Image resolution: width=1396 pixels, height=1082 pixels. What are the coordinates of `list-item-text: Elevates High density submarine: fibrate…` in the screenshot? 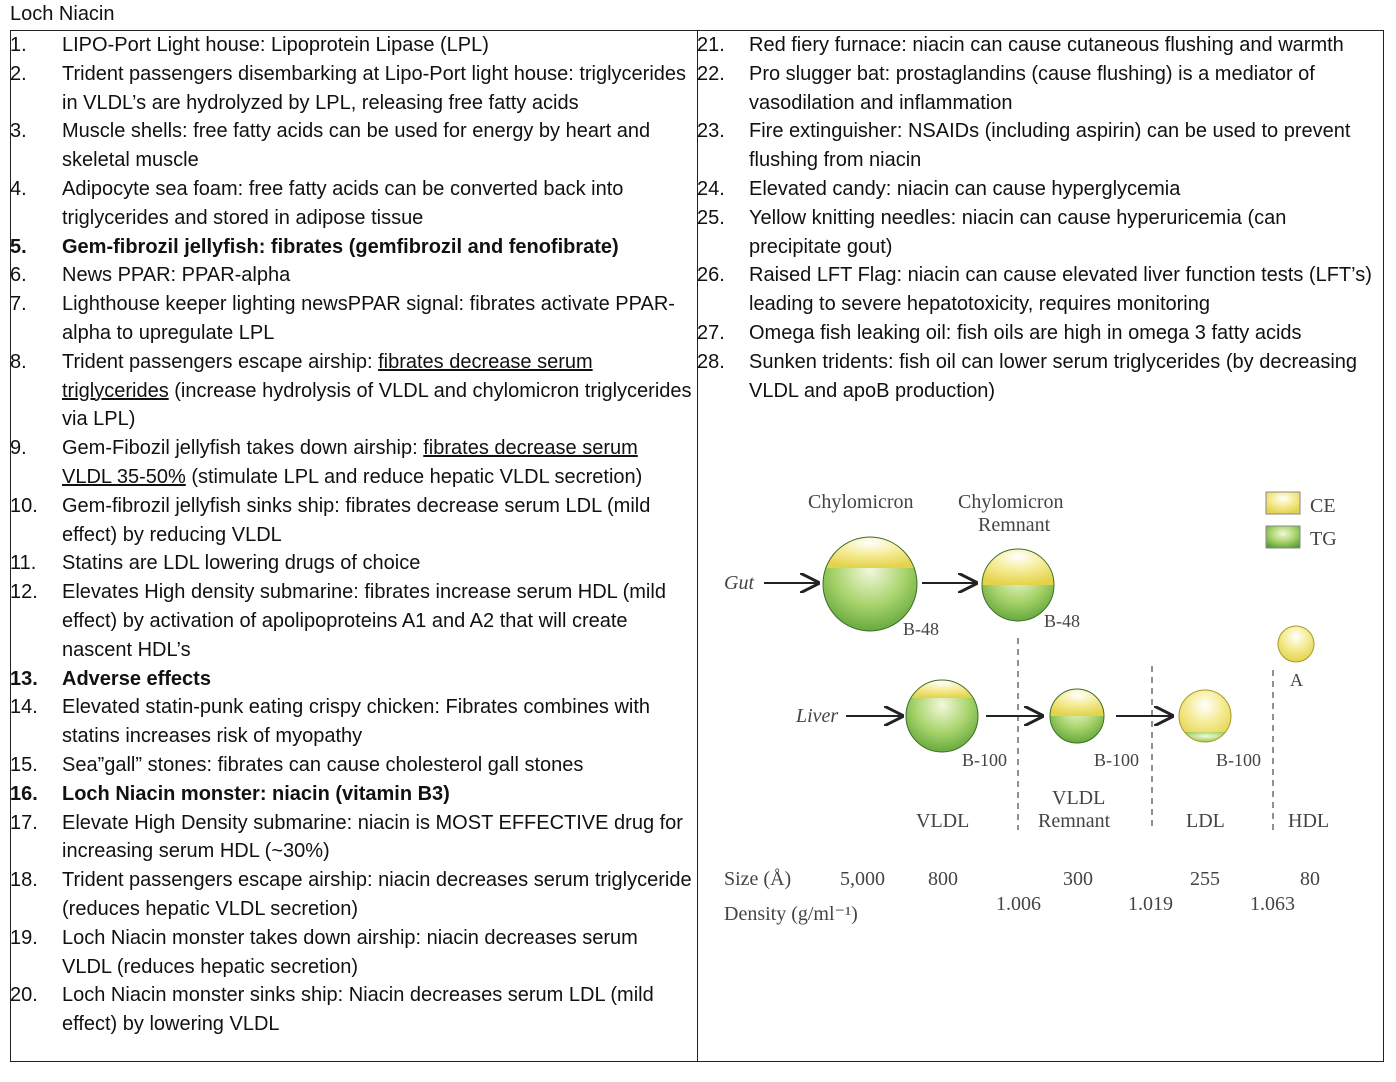 It's located at (377, 621).